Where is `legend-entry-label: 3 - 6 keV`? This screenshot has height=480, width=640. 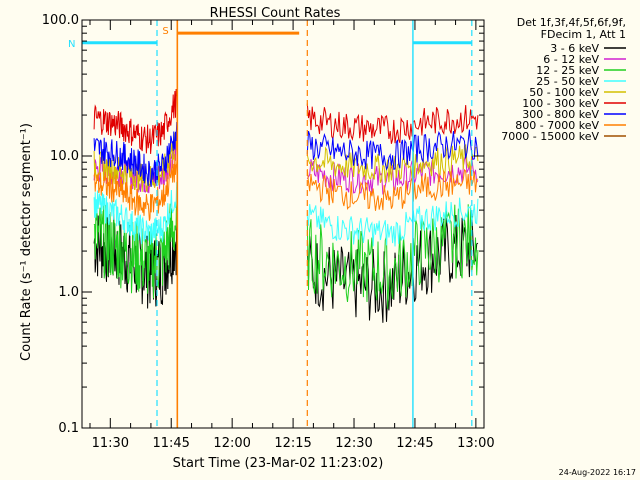
legend-entry-label: 3 - 6 keV is located at coordinates (574, 48).